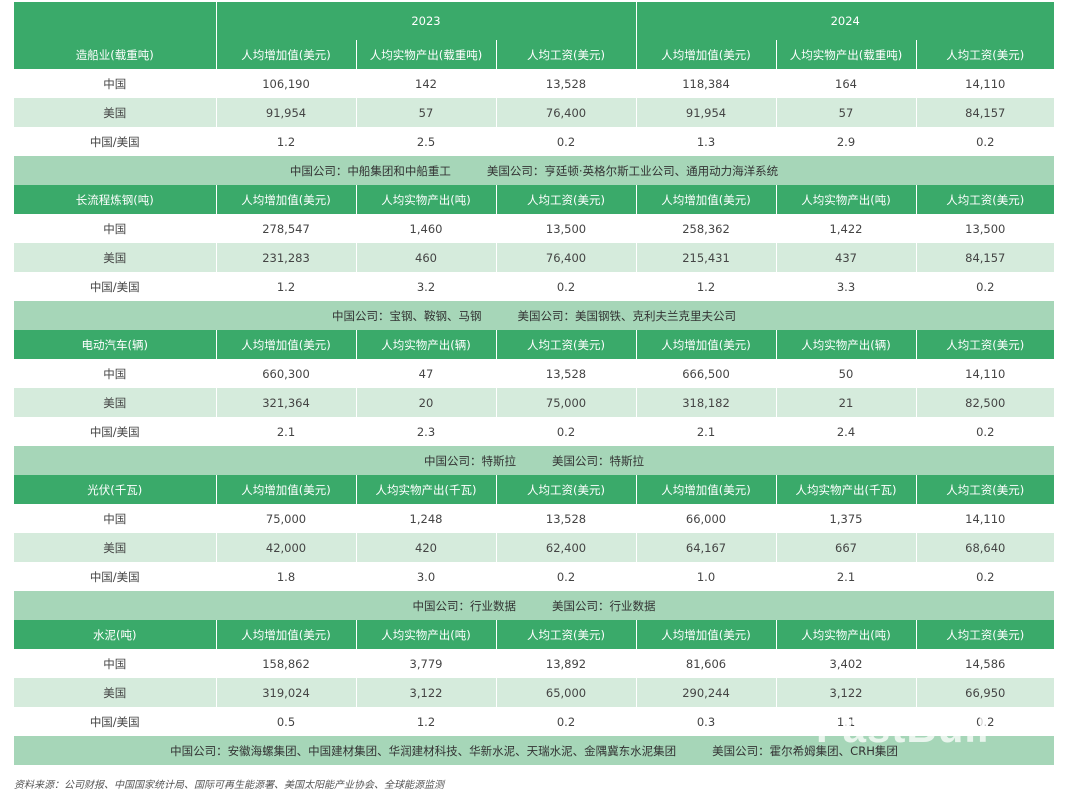  What do you see at coordinates (426, 373) in the screenshot?
I see `value-cell: 47` at bounding box center [426, 373].